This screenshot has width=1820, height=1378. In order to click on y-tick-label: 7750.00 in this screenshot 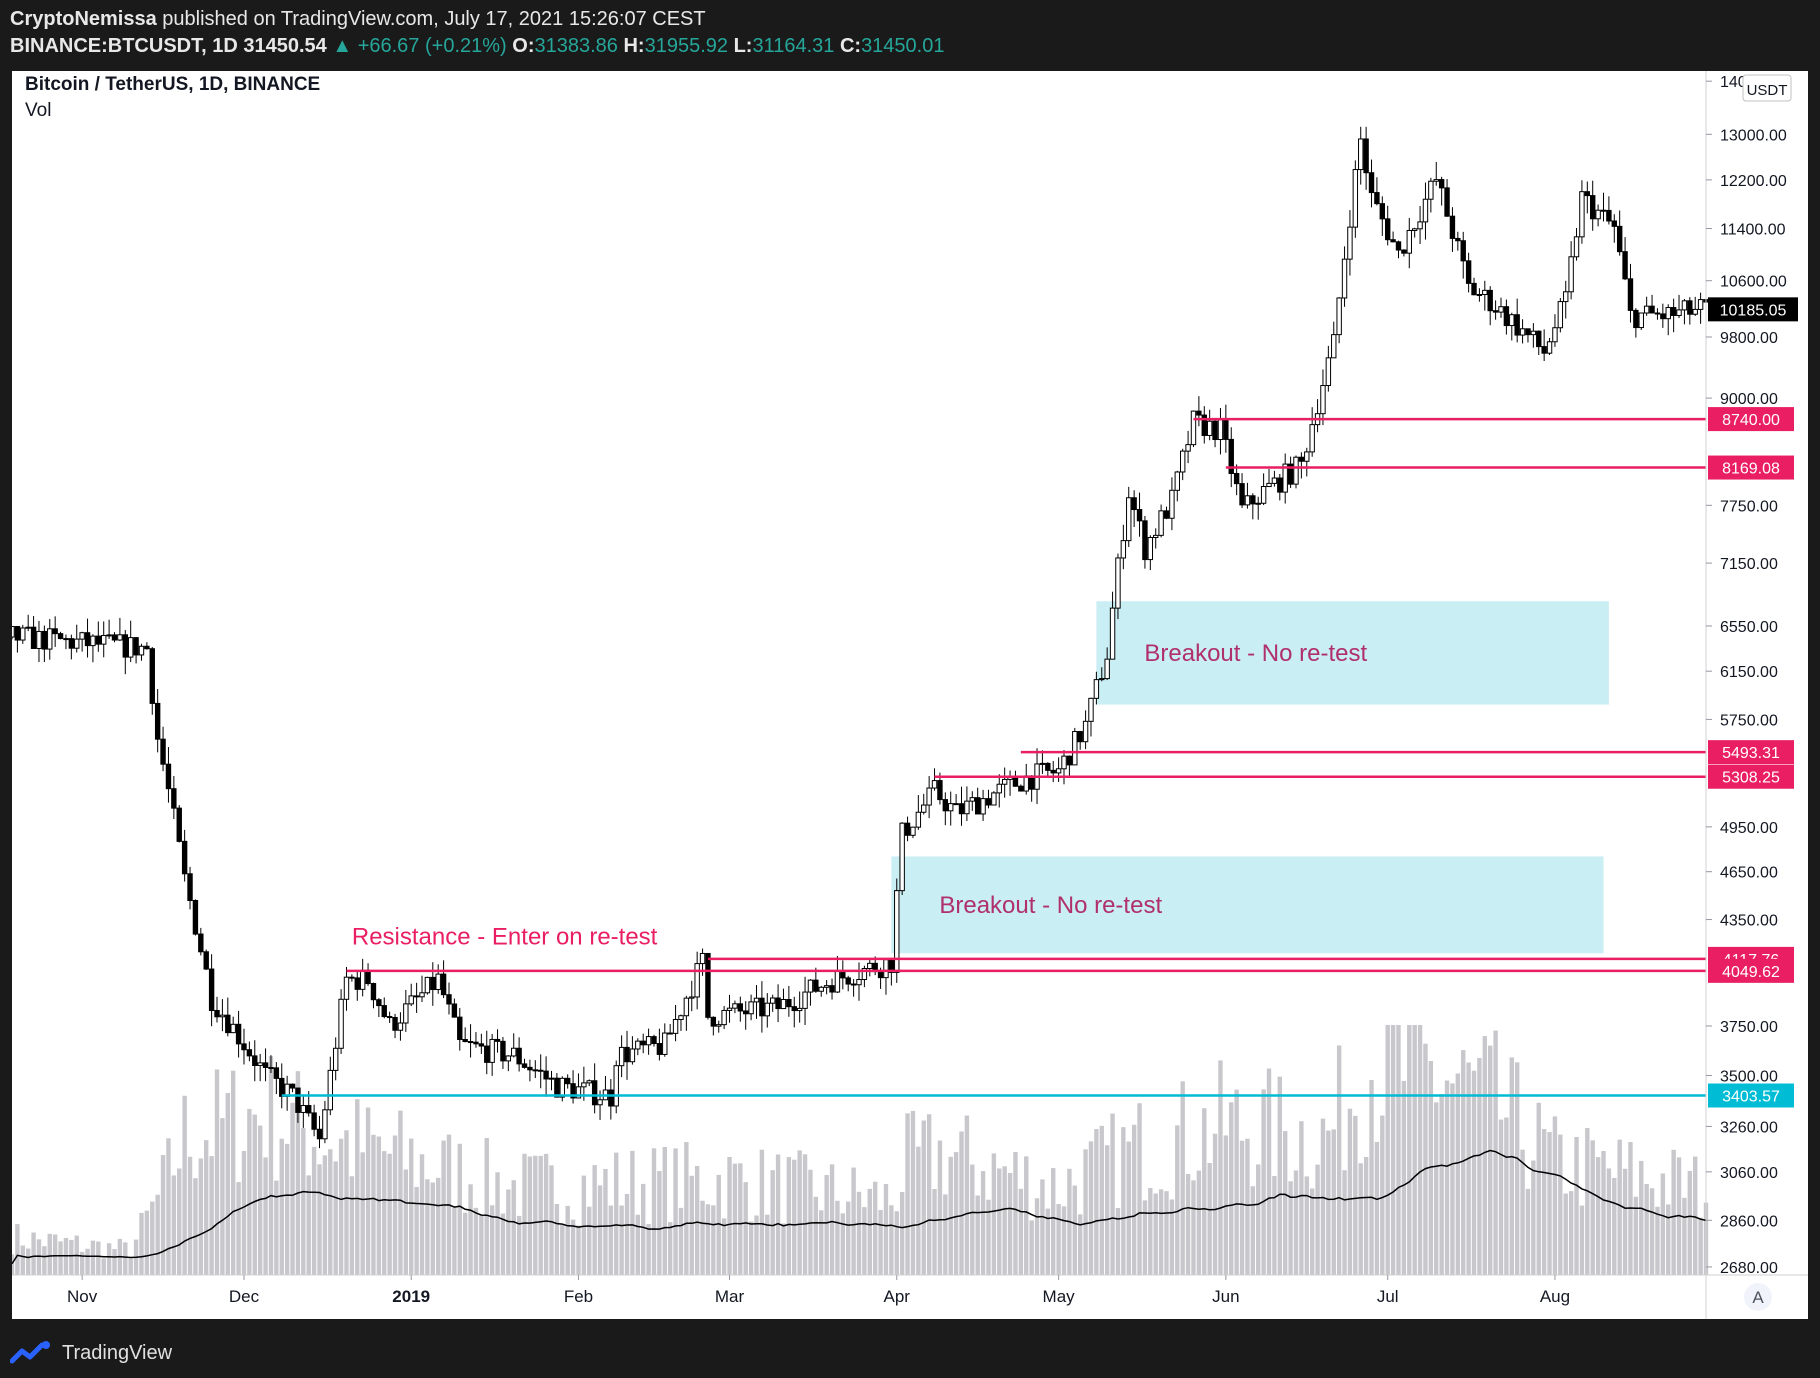, I will do `click(1749, 506)`.